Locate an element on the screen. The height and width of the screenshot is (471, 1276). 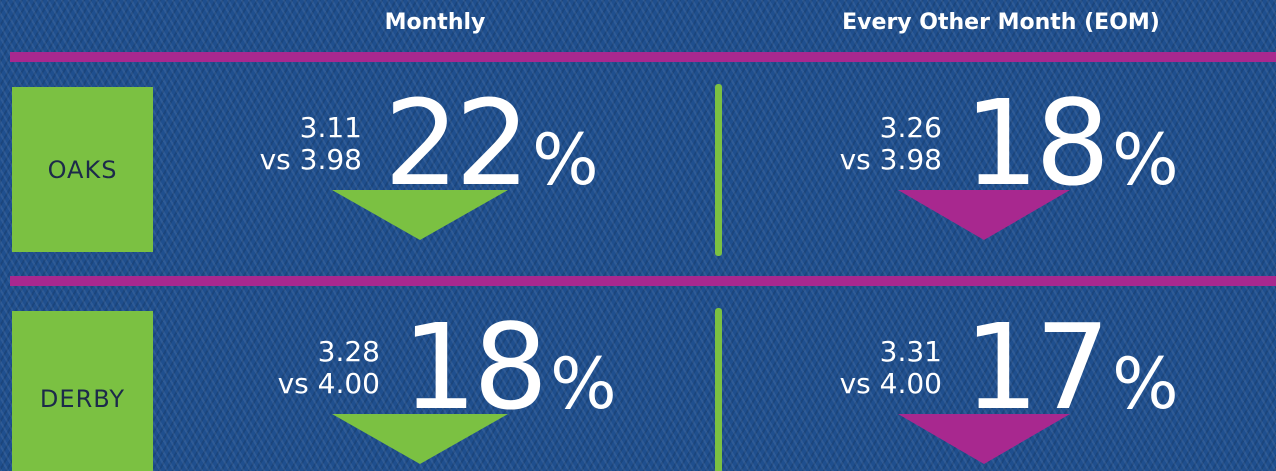
current-value: 3.28 is located at coordinates (348, 351).